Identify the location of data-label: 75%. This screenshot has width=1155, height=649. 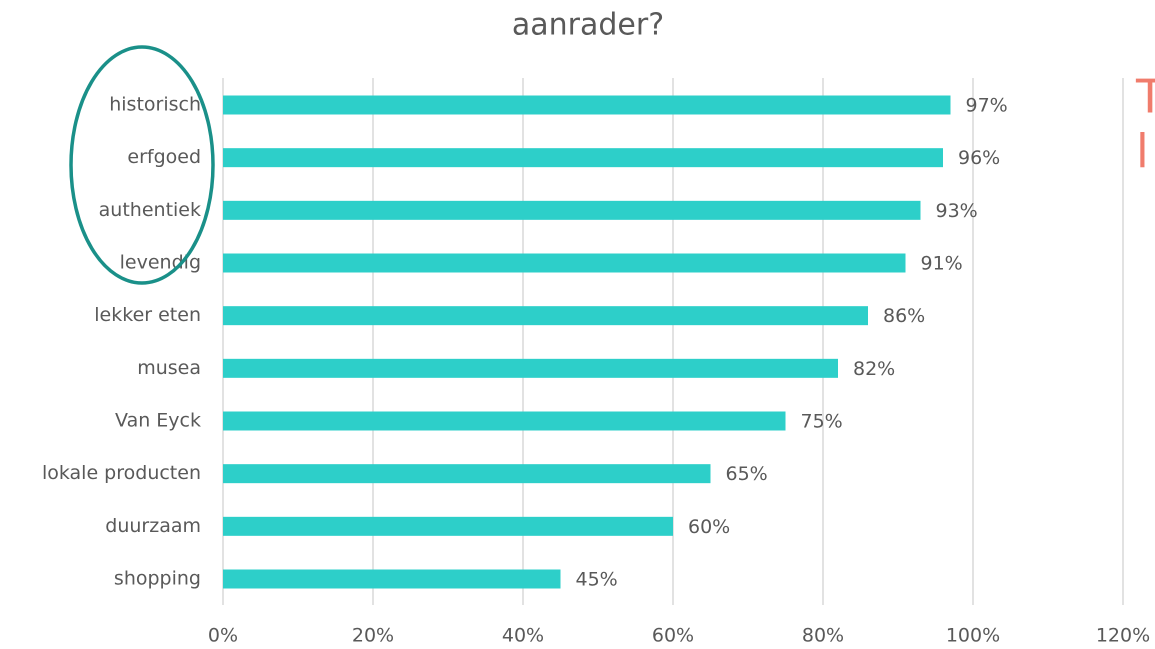
(822, 422).